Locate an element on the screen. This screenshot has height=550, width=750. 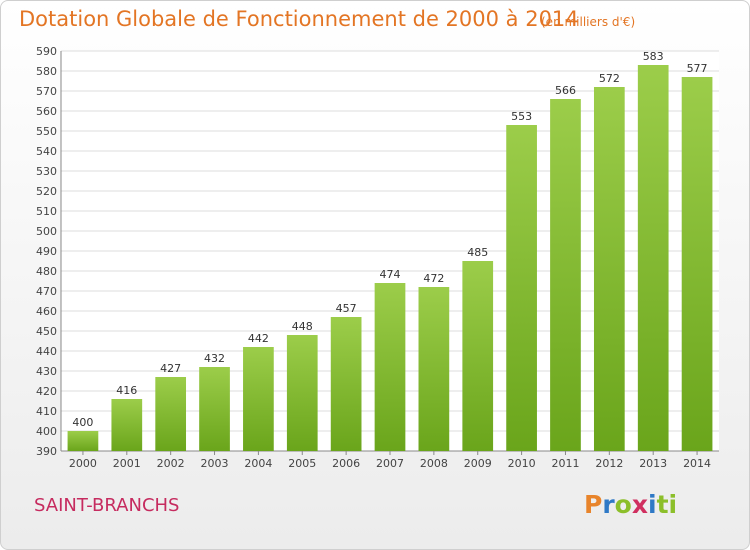
proxiti-logo: Proxiti is located at coordinates (630, 504).